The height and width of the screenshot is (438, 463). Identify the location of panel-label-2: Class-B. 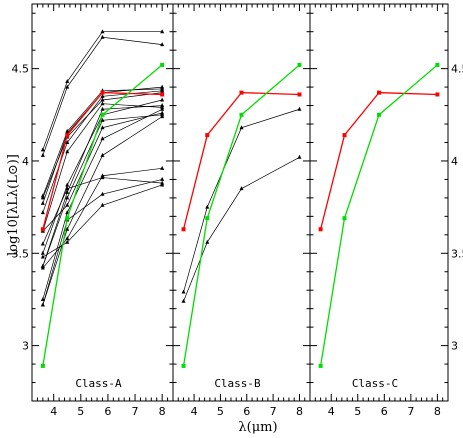
(237, 383).